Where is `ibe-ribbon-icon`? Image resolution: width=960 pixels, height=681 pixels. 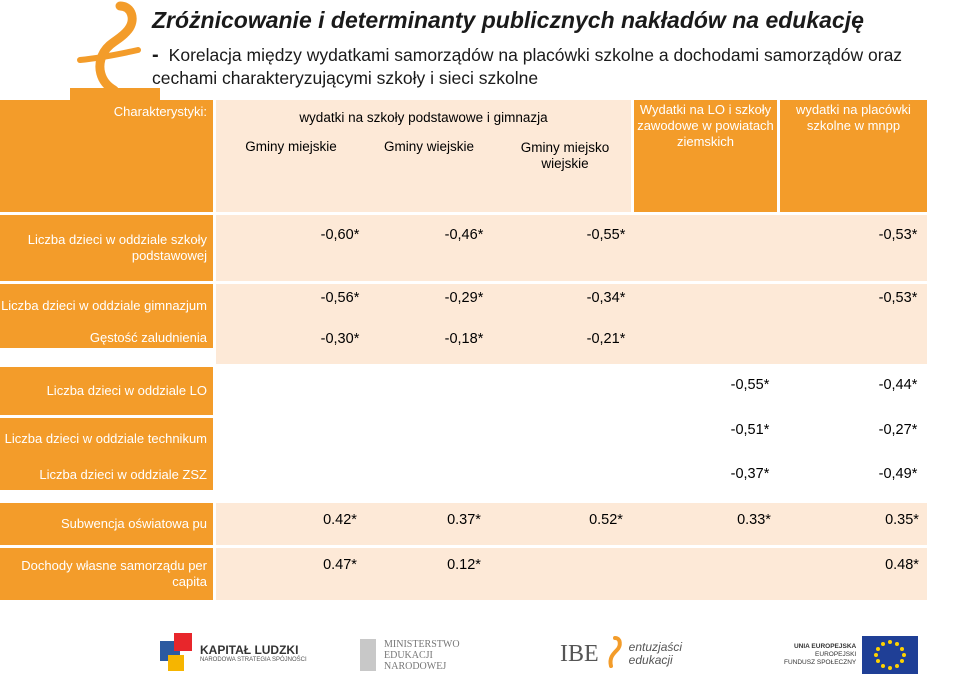
ibe-ribbon-icon is located at coordinates (615, 652).